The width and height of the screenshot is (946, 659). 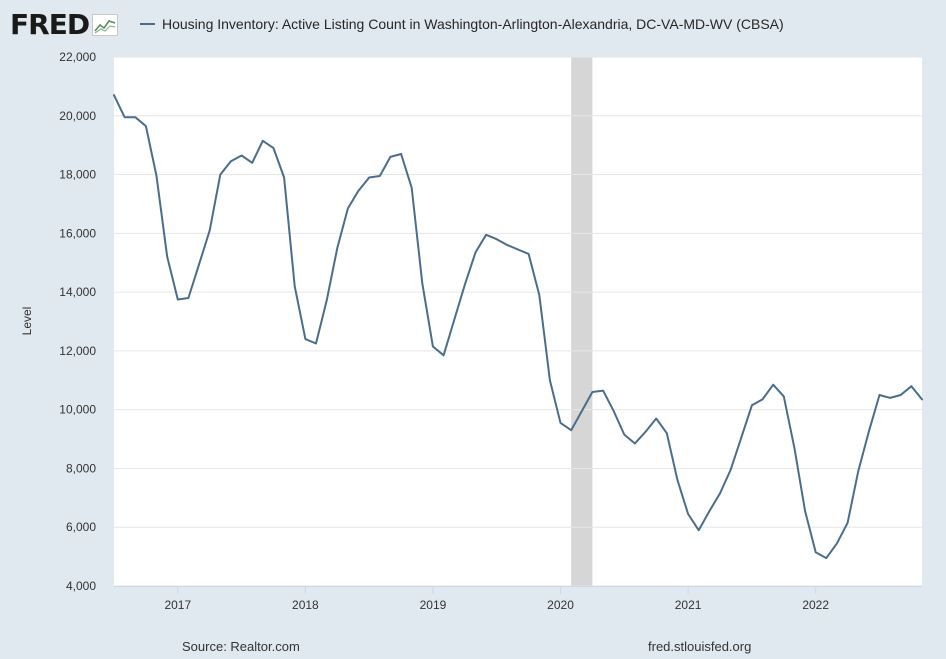 What do you see at coordinates (815, 605) in the screenshot?
I see `x-tick-label: 2022` at bounding box center [815, 605].